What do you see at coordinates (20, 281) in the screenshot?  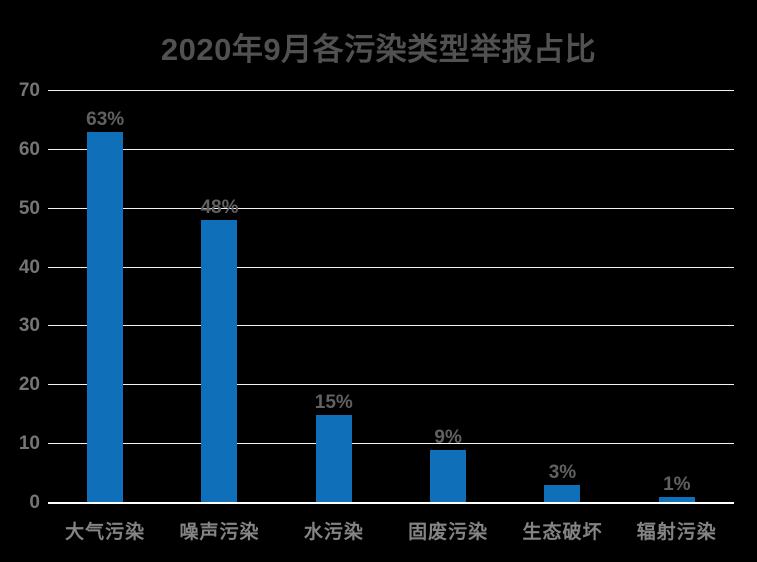 I see `y-axis-tick-labels: 0 10 20 30 40 50 60 70` at bounding box center [20, 281].